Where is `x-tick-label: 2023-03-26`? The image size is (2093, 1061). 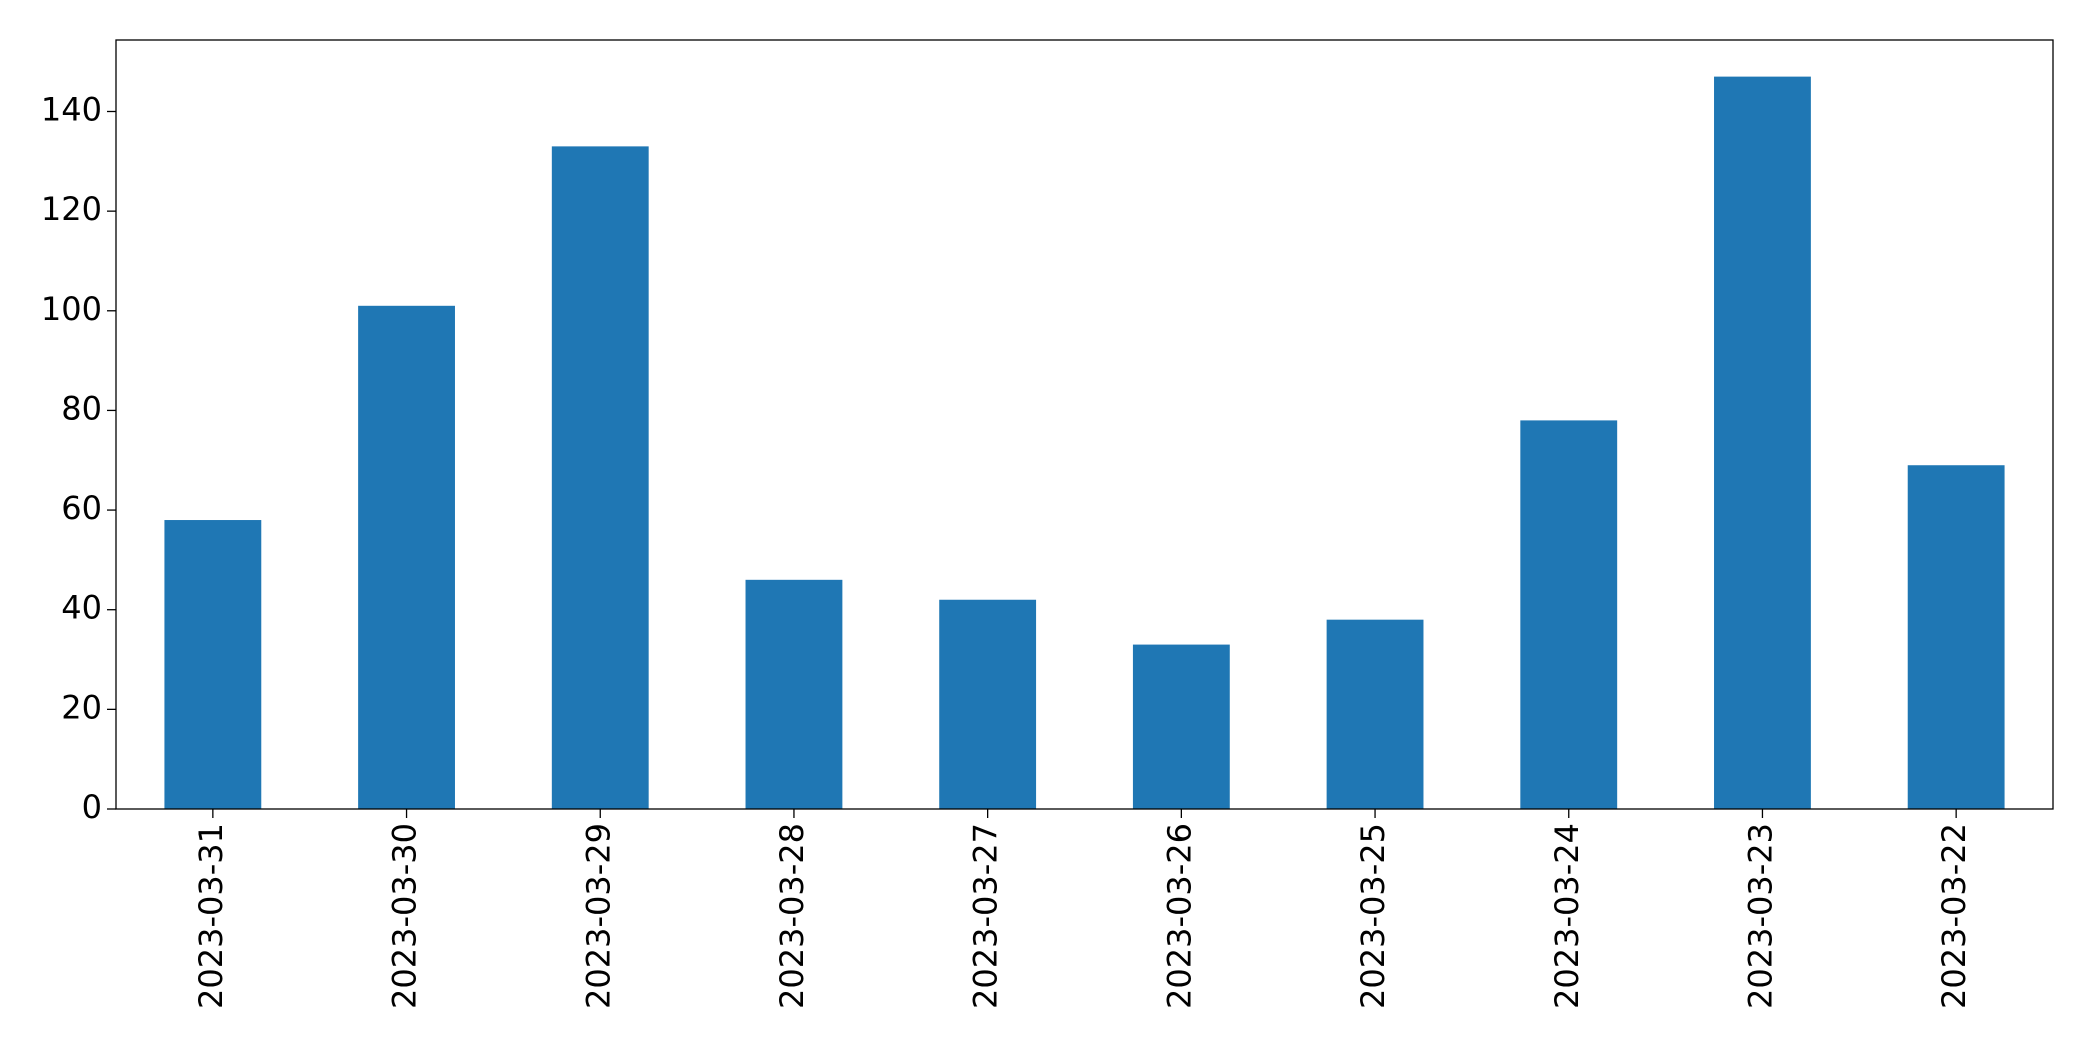
x-tick-label: 2023-03-26 is located at coordinates (1179, 916).